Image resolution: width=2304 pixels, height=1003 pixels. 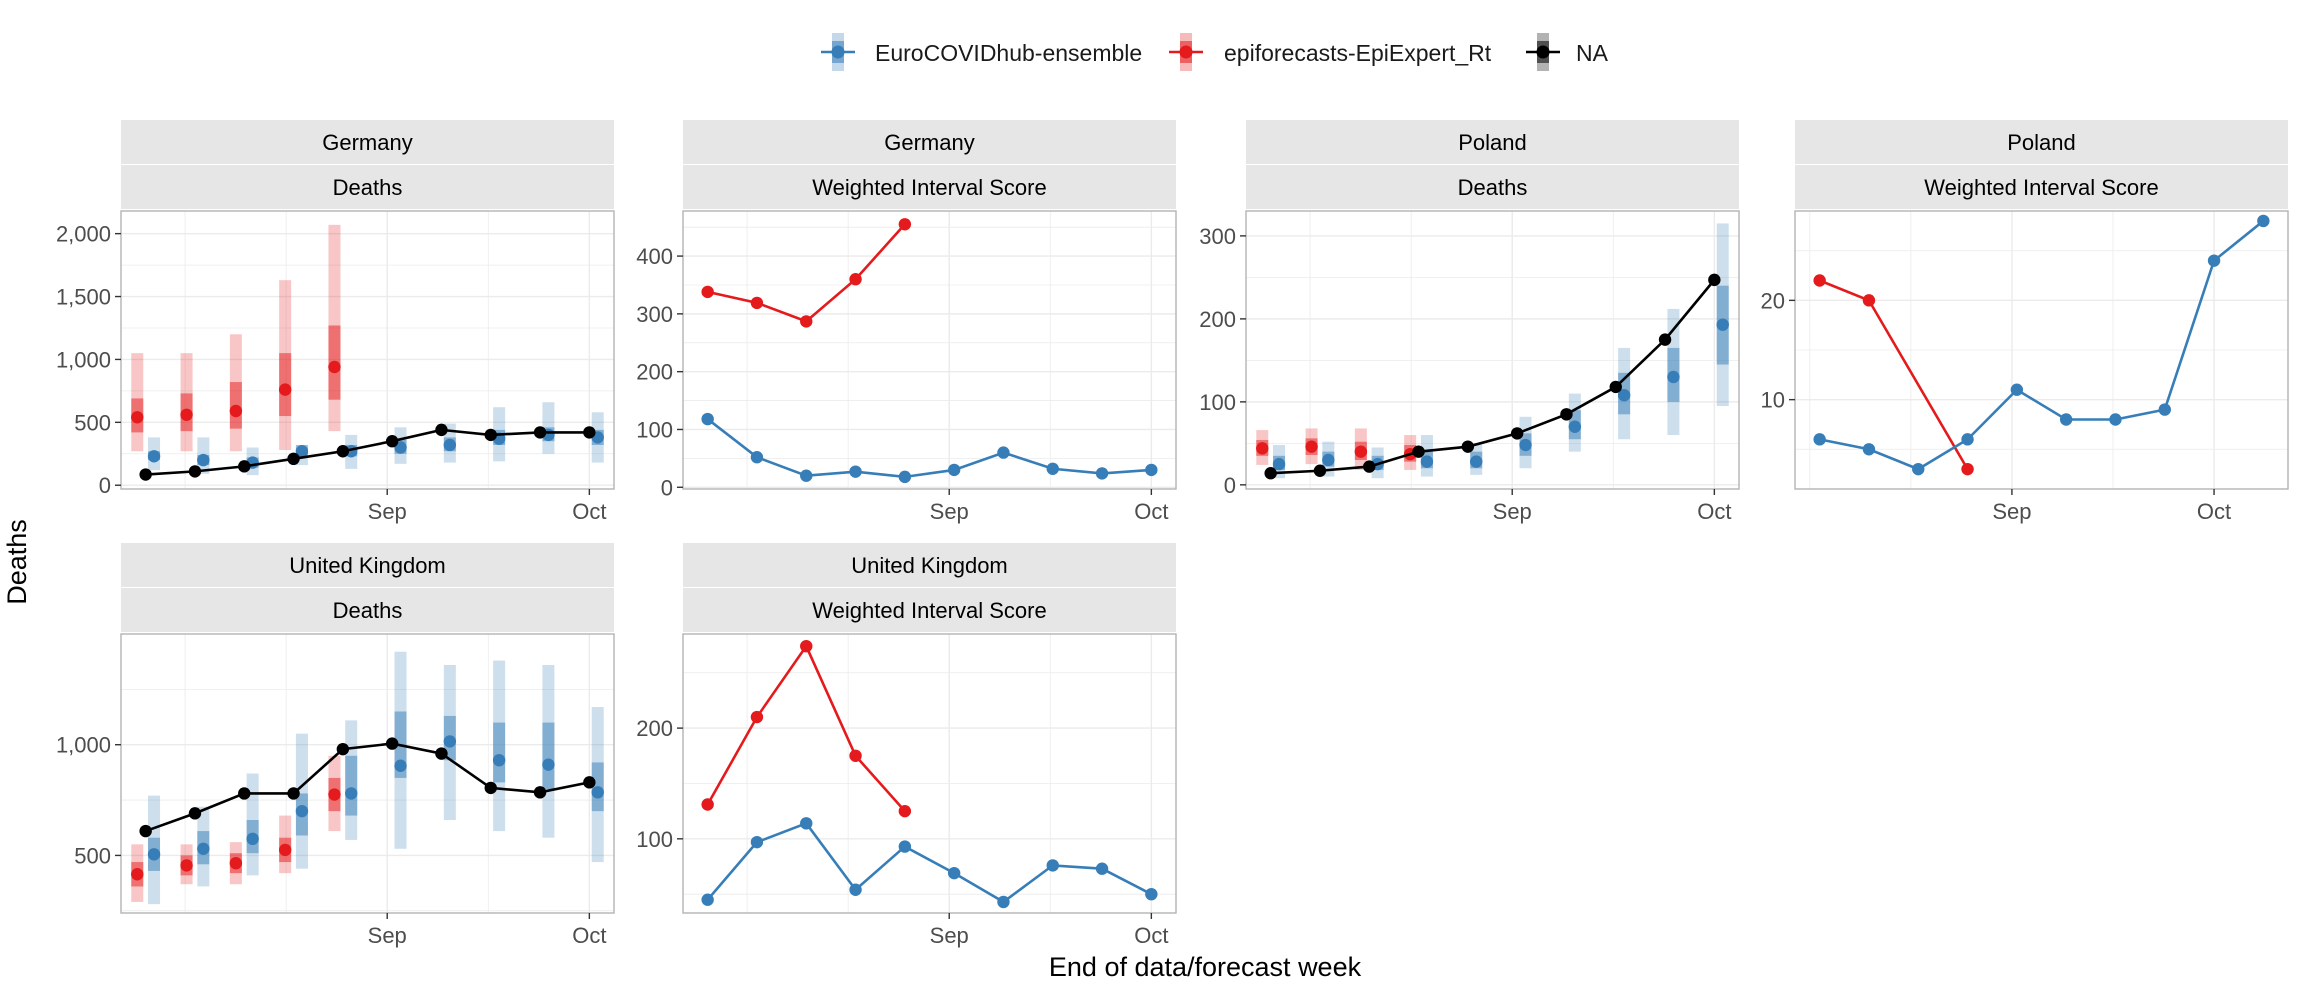 I want to click on y-tick-label: 100, so click(x=1217, y=402).